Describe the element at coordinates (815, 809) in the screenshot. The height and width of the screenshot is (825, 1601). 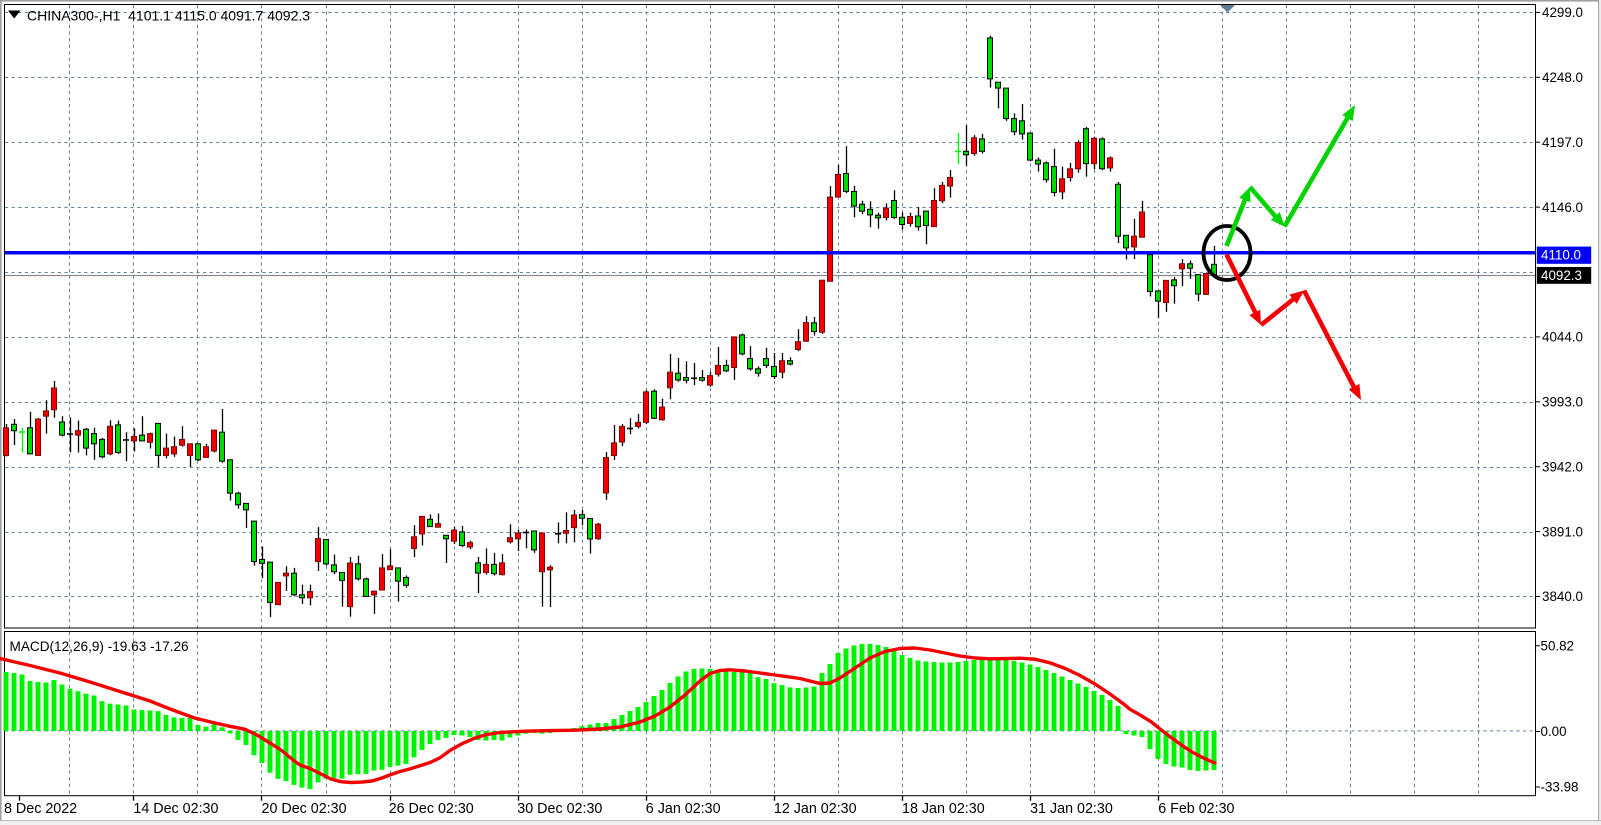
I see `svg-text: 12 Jan 02:30` at that location.